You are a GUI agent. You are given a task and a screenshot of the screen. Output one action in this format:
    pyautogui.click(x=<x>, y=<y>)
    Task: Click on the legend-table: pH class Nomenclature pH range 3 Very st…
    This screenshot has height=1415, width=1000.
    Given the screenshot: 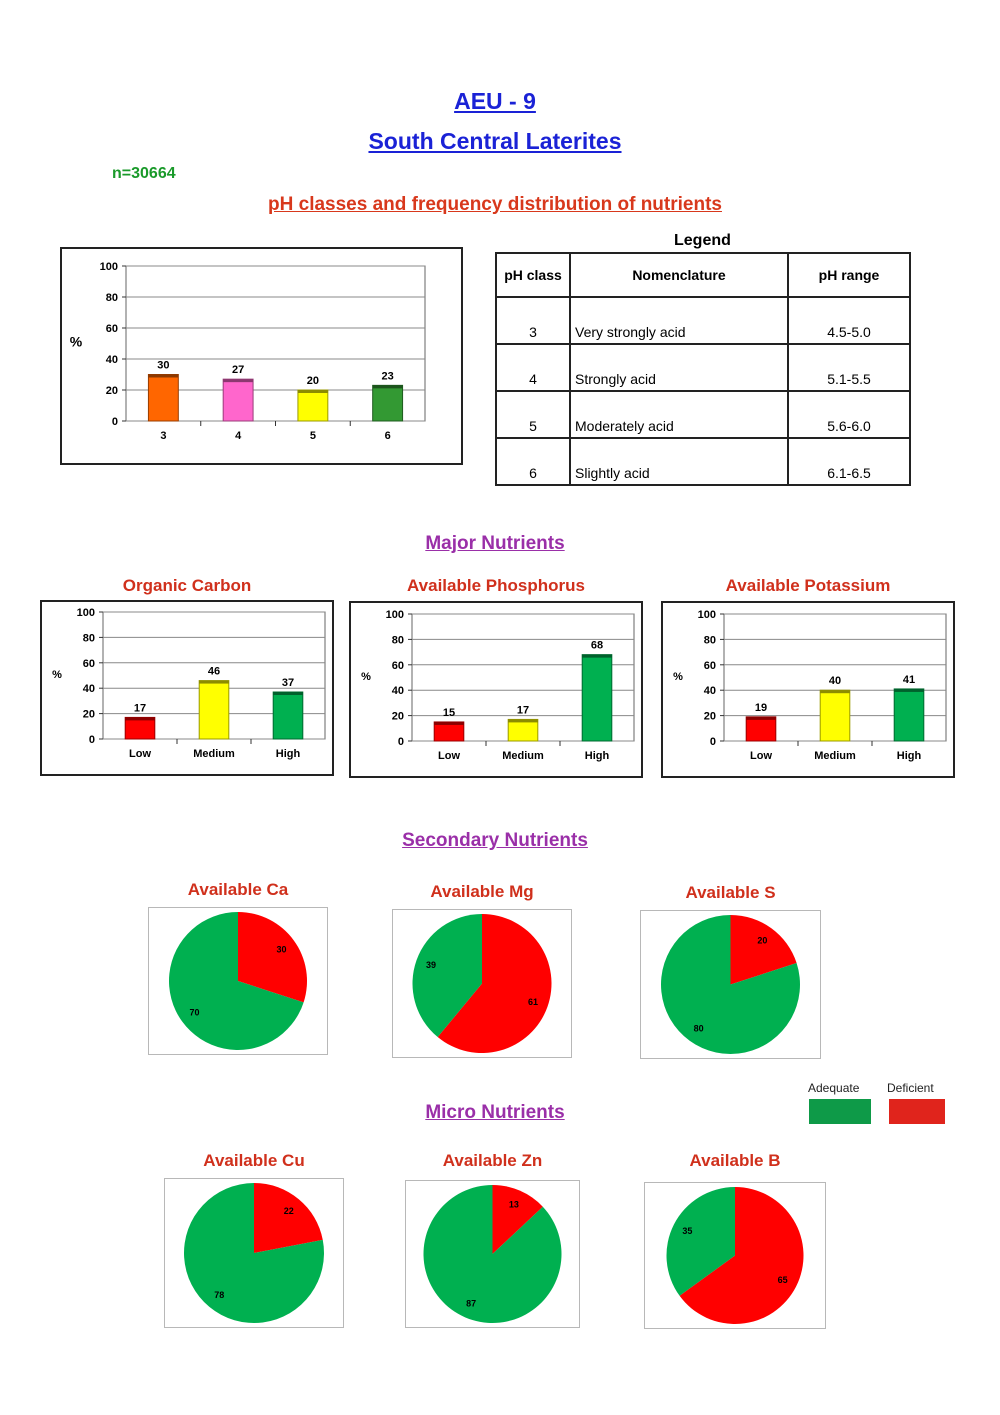 What is the action you would take?
    pyautogui.click(x=703, y=369)
    